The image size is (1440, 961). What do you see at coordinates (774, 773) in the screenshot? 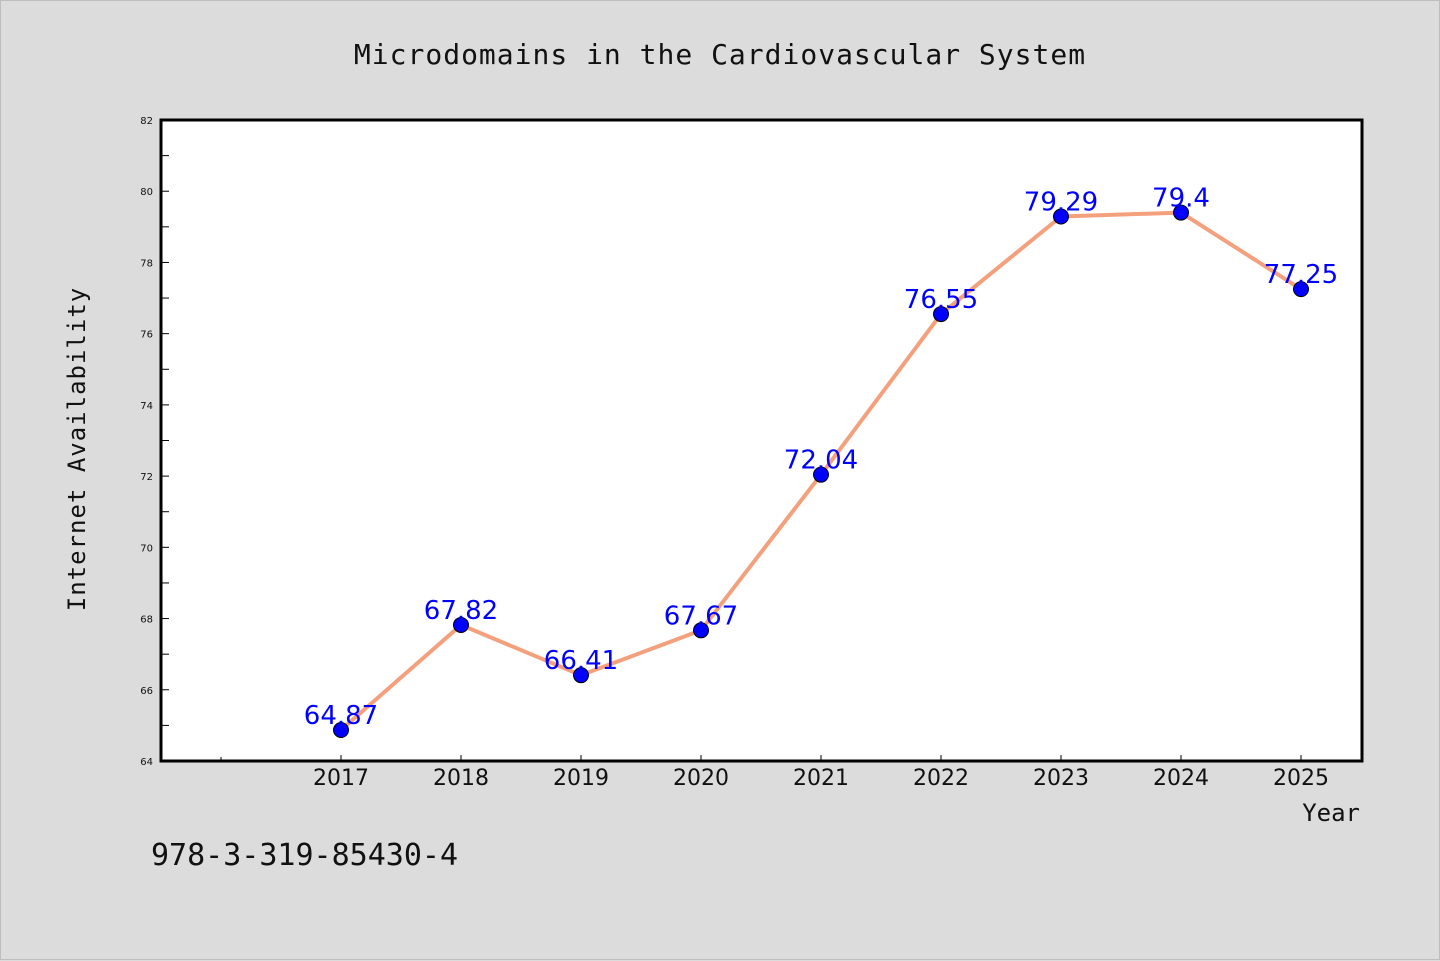
I see `x-axis: 2017 2018 2019 2020 2021 2022 2023 2024 2025` at bounding box center [774, 773].